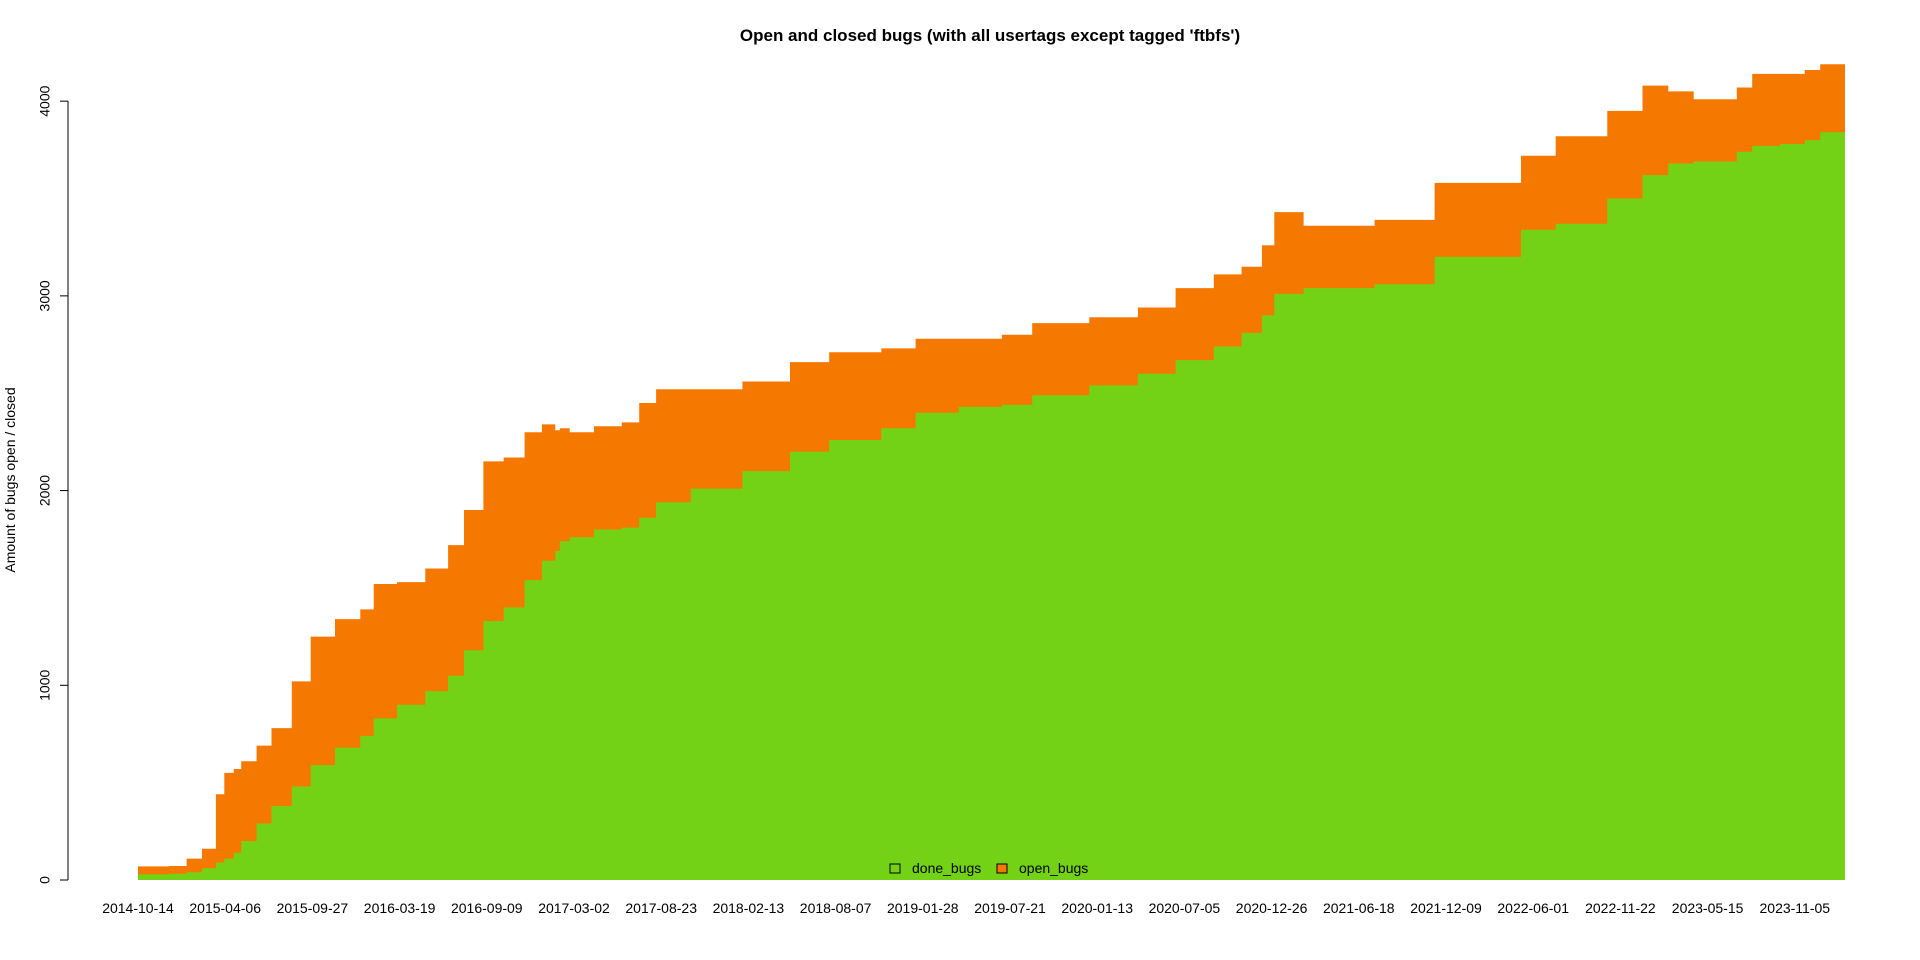 The height and width of the screenshot is (960, 1920). I want to click on legend: done_bugs open_bugs, so click(988, 868).